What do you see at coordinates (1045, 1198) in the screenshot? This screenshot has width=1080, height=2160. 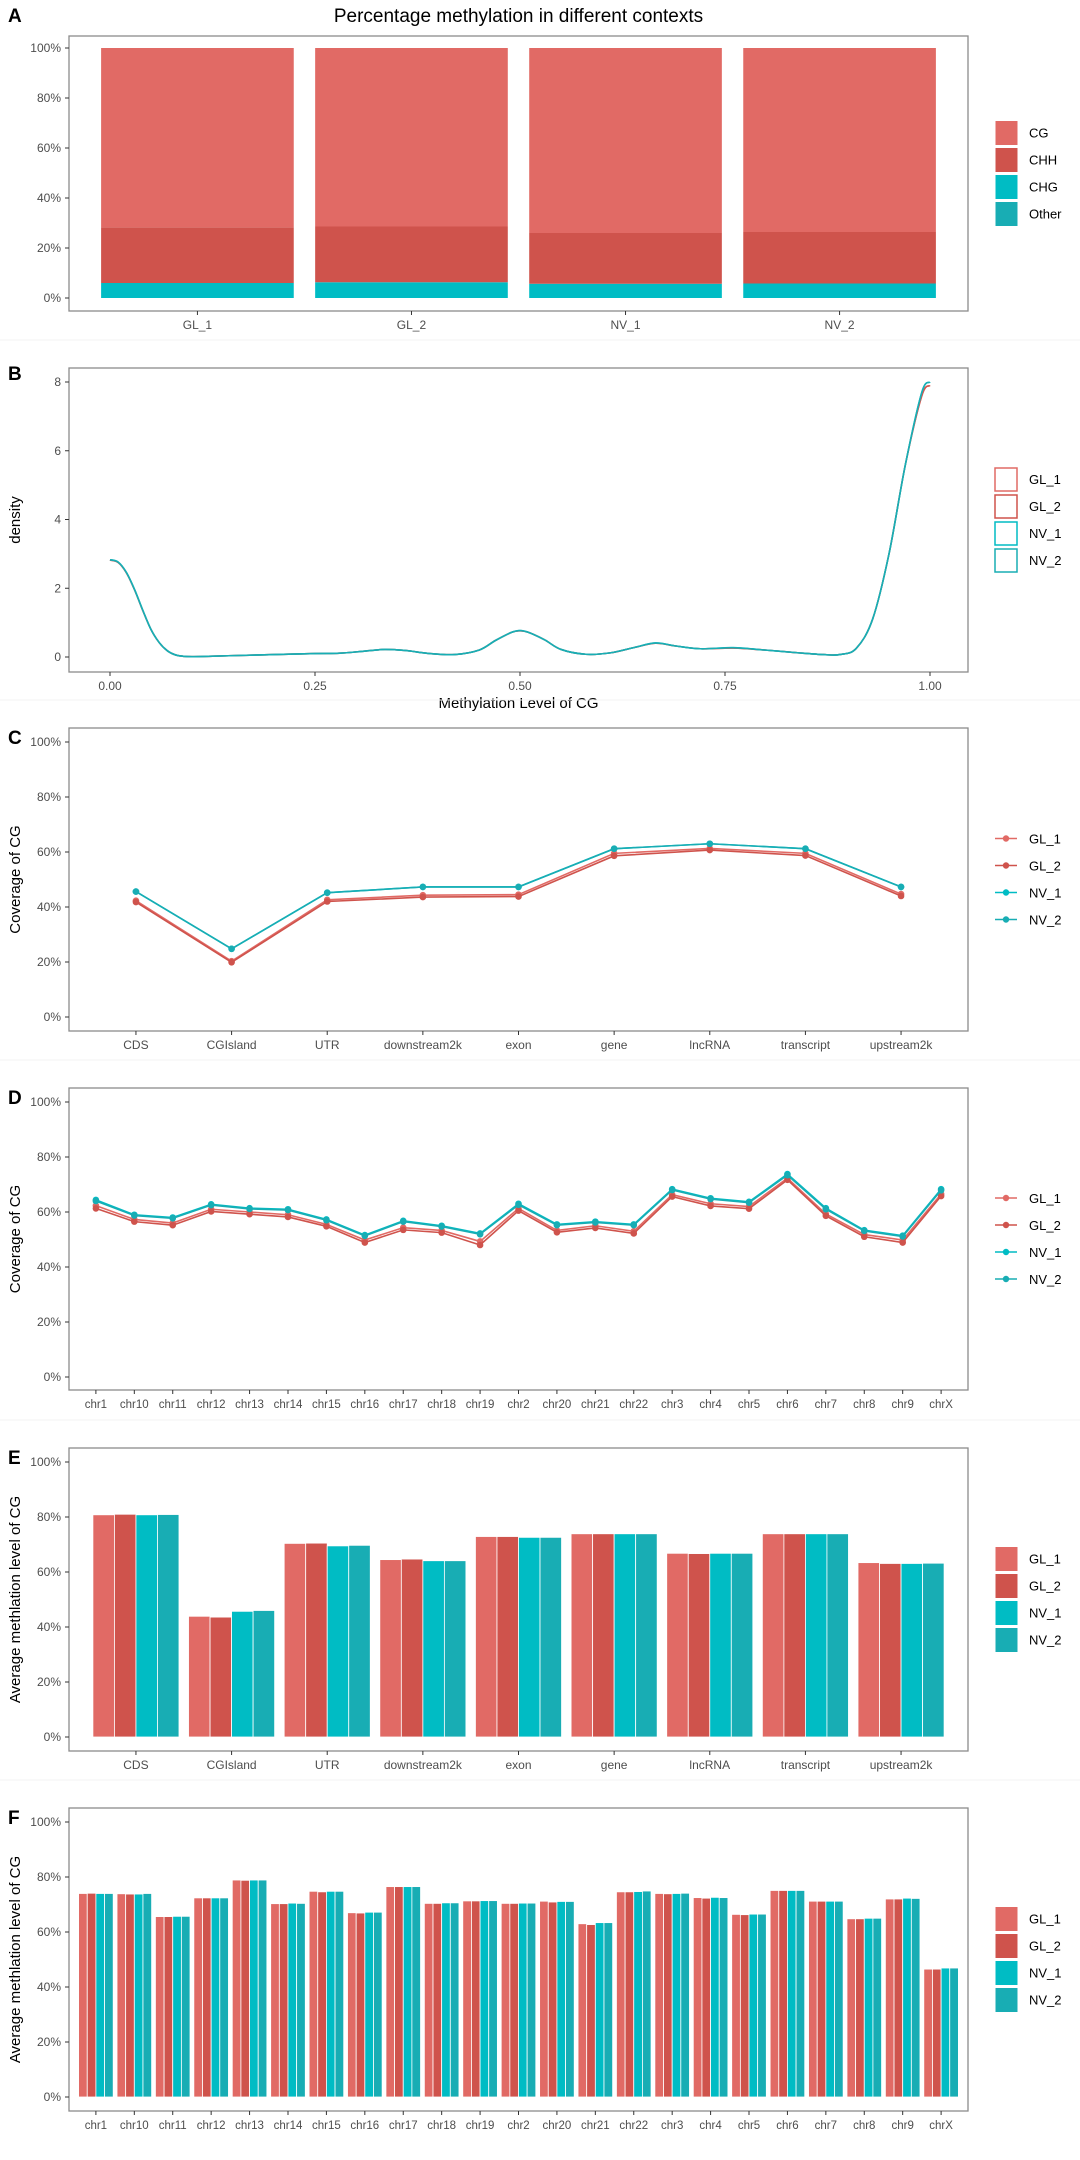 I see `legend-label: GL_1` at bounding box center [1045, 1198].